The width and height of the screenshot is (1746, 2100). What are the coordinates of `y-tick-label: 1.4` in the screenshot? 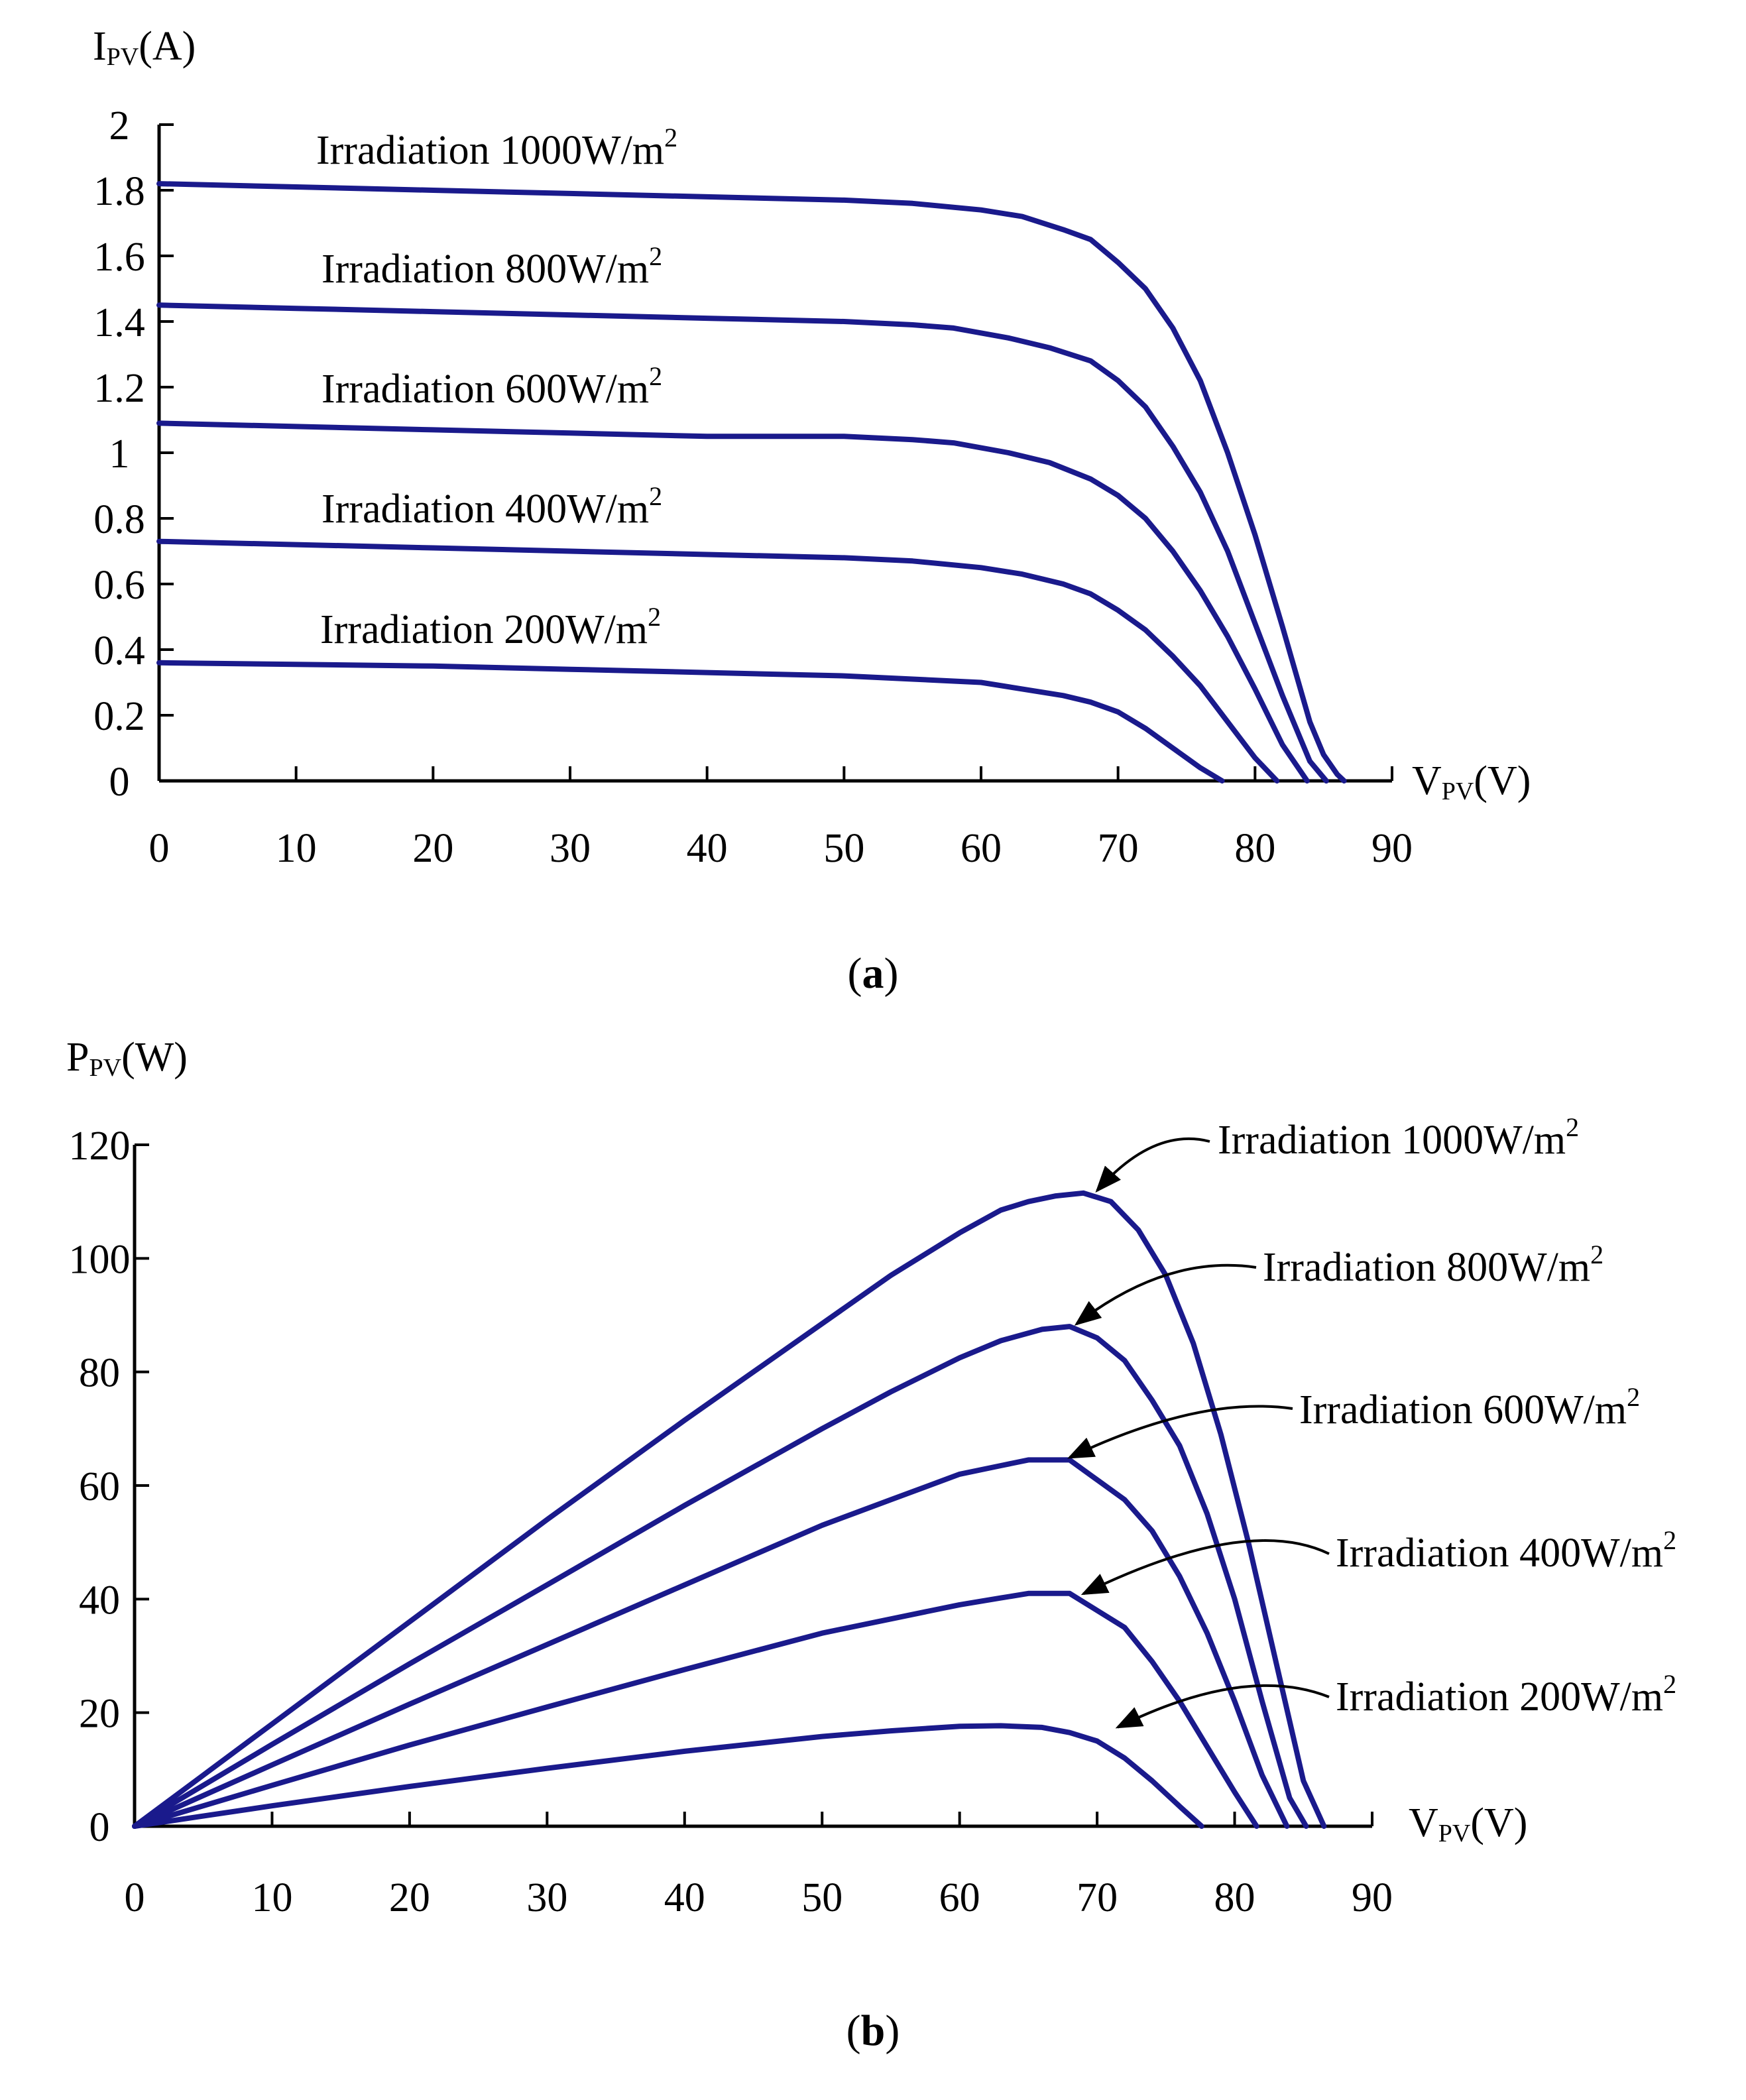 It's located at (119, 322).